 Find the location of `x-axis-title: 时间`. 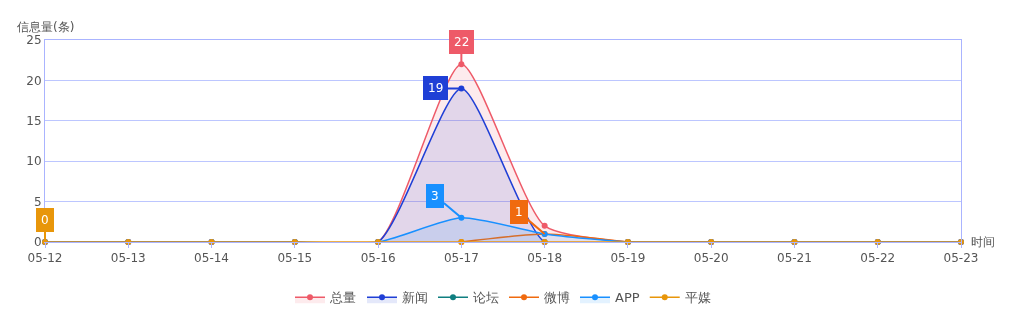

x-axis-title: 时间 is located at coordinates (983, 242).